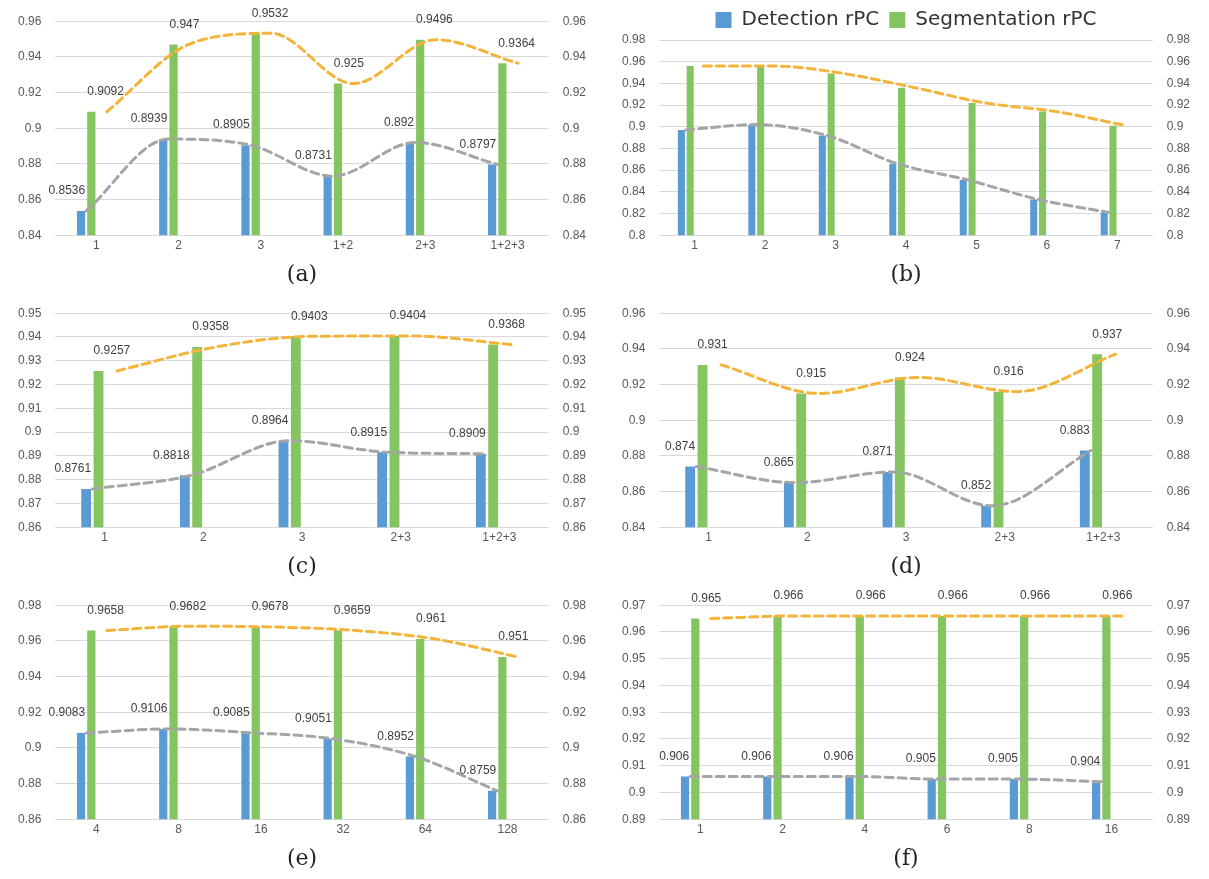  I want to click on data-label: 0.905, so click(1003, 758).